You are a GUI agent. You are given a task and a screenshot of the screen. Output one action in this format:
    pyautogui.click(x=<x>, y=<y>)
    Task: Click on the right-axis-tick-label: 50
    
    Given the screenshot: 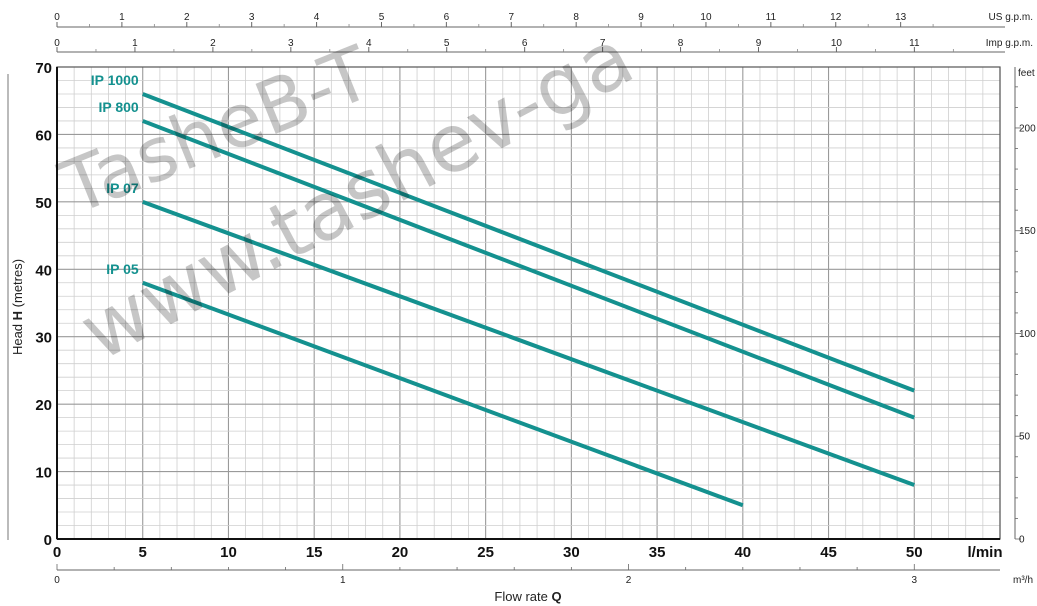 What is the action you would take?
    pyautogui.click(x=1025, y=437)
    